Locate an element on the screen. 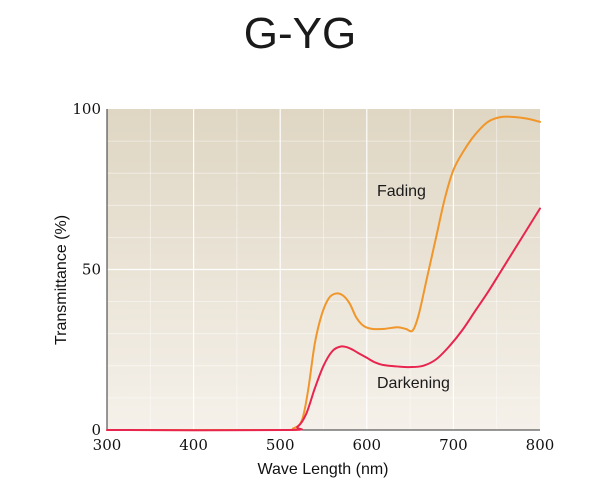 Image resolution: width=600 pixels, height=500 pixels. series-label-darkening: Darkening is located at coordinates (413, 383).